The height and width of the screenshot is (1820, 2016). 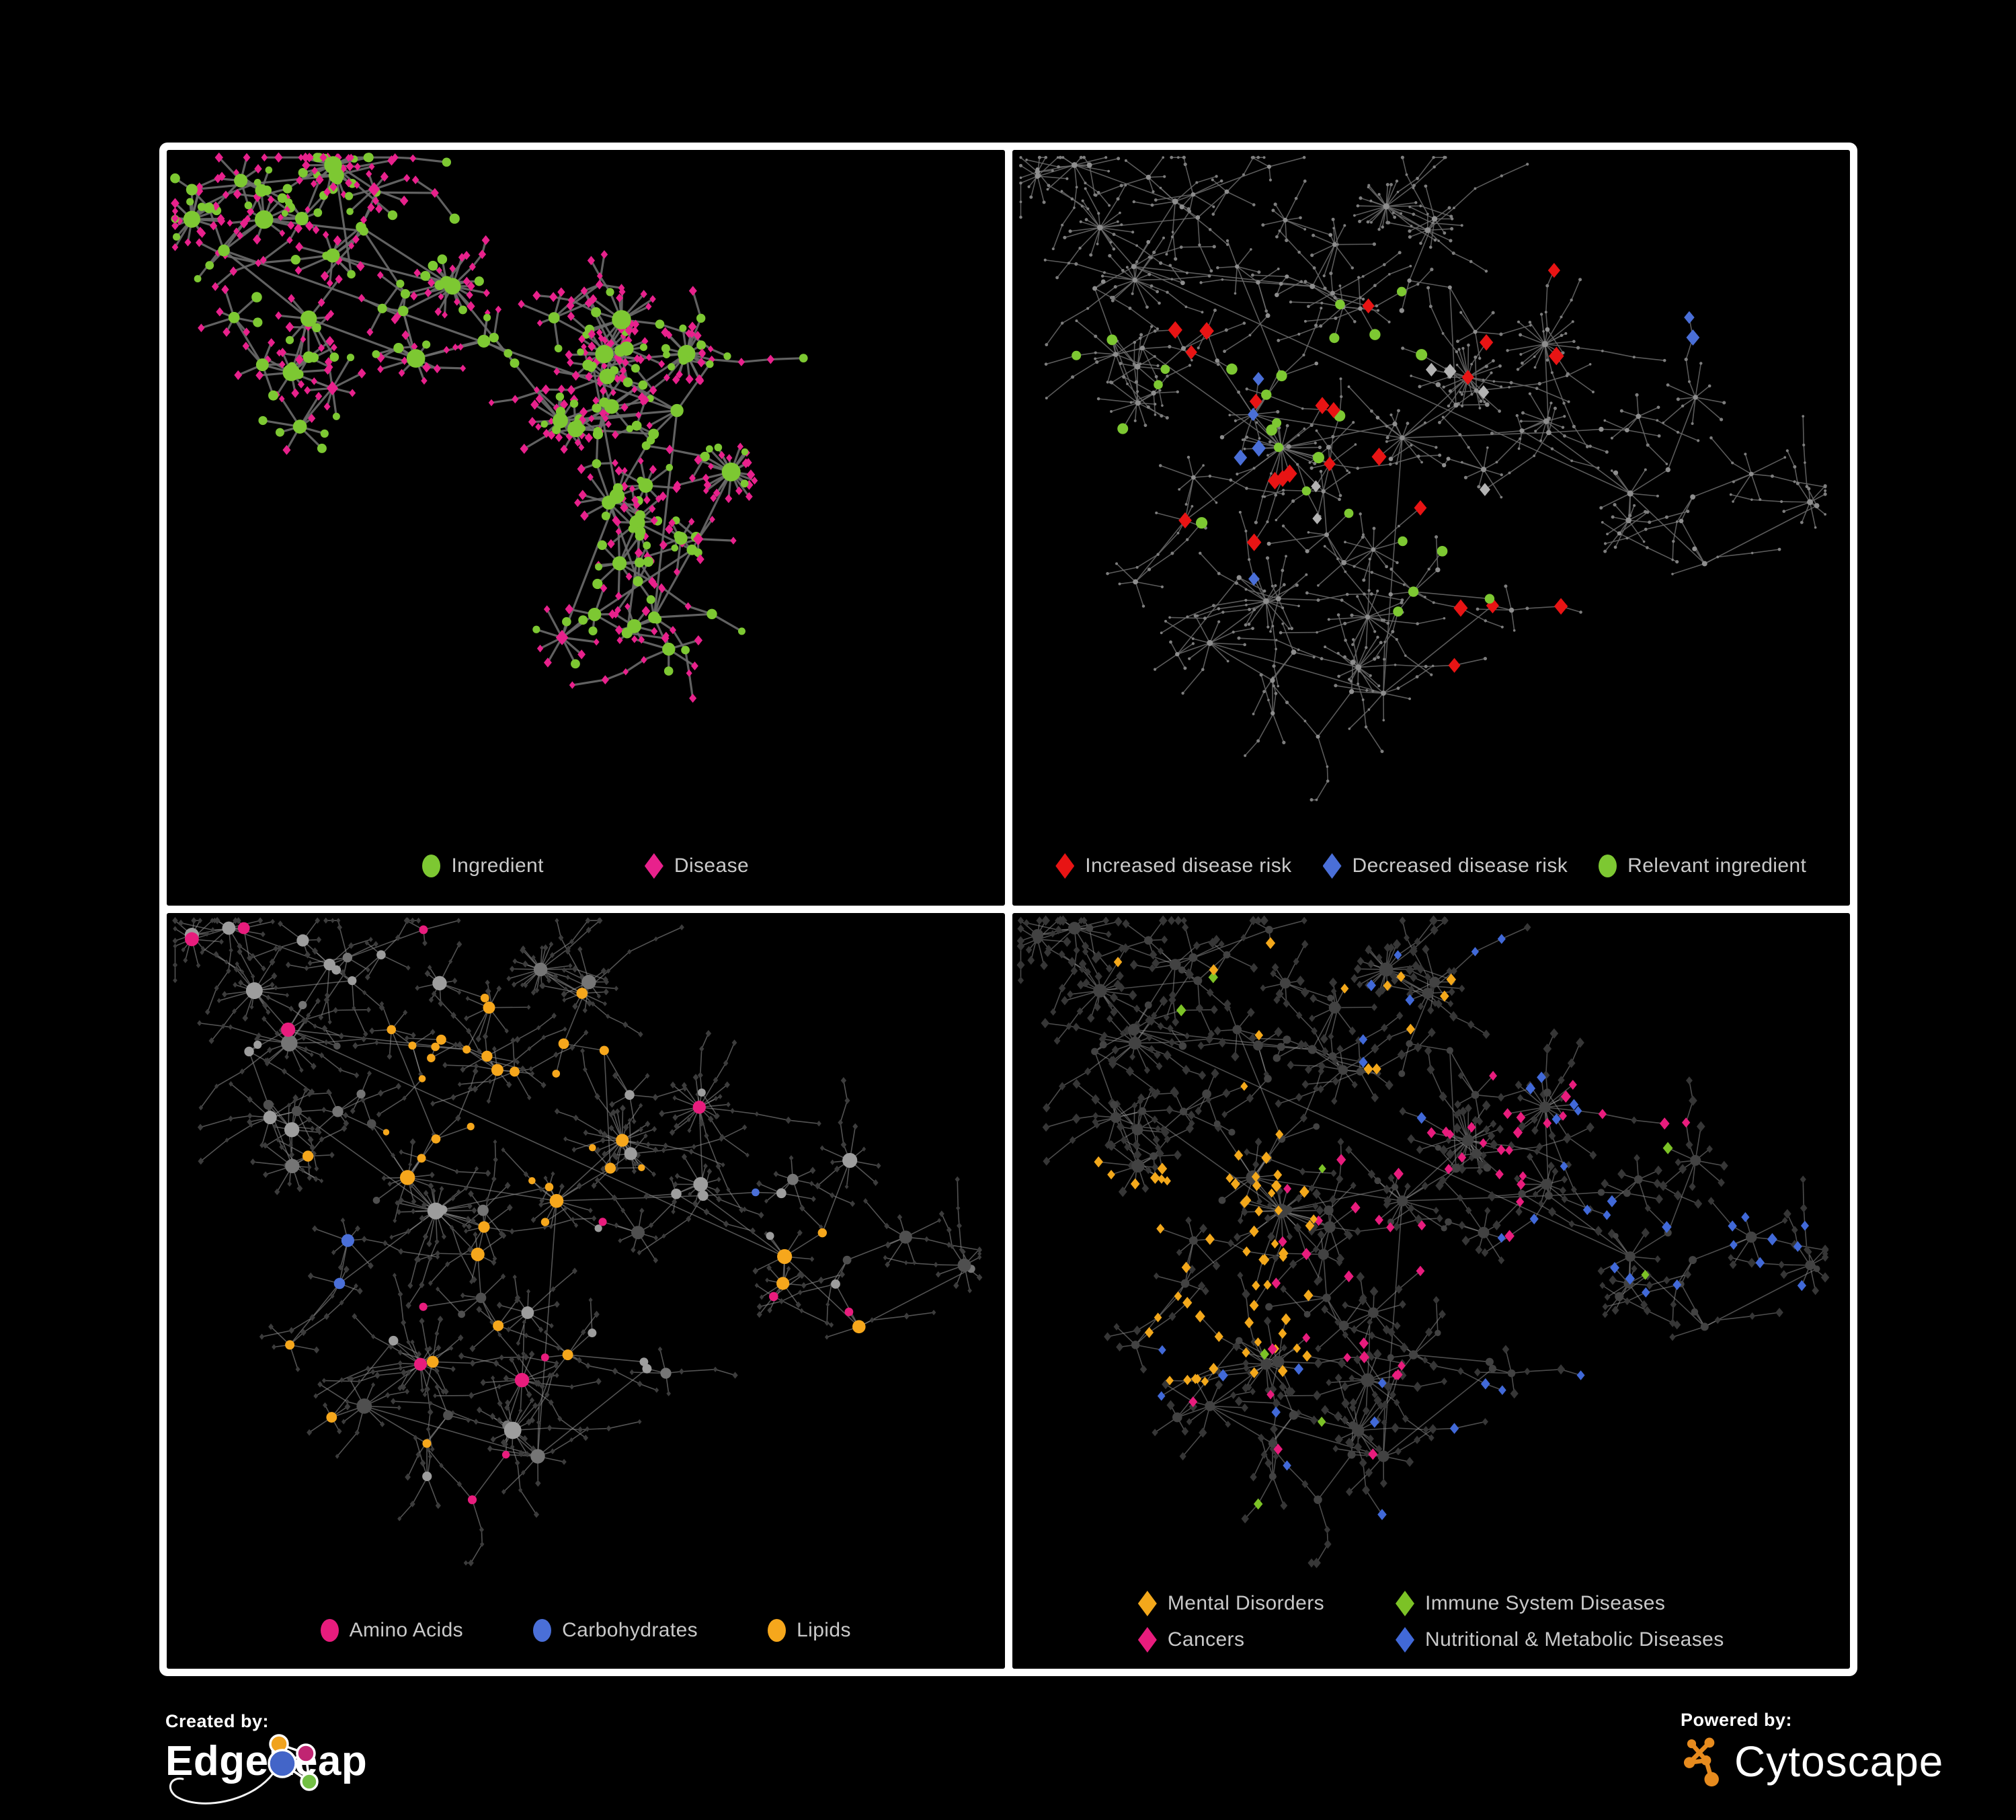 I want to click on legend-item-relevant-ingredient: Relevant ingredient, so click(x=1702, y=866).